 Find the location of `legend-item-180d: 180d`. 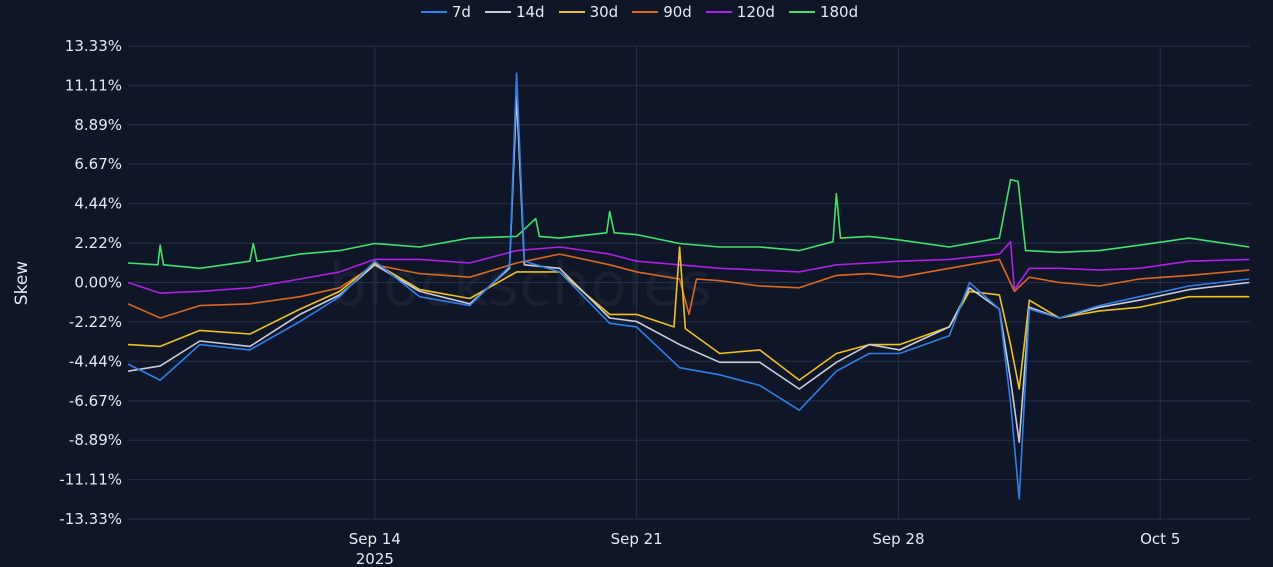

legend-item-180d: 180d is located at coordinates (823, 12).